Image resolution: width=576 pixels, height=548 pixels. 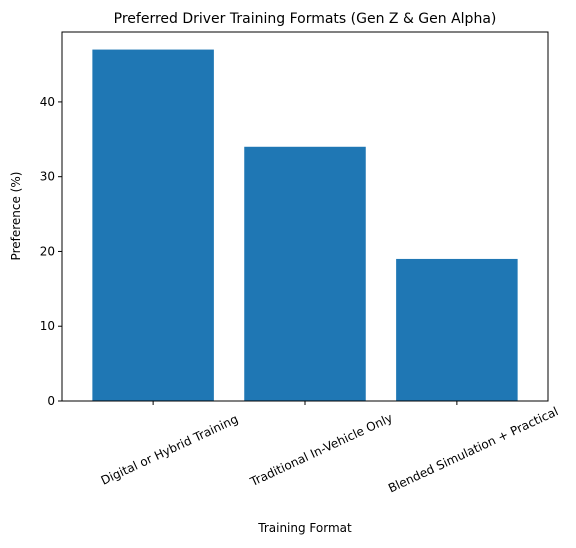 What do you see at coordinates (47, 251) in the screenshot?
I see `y-tick-label-20: 20` at bounding box center [47, 251].